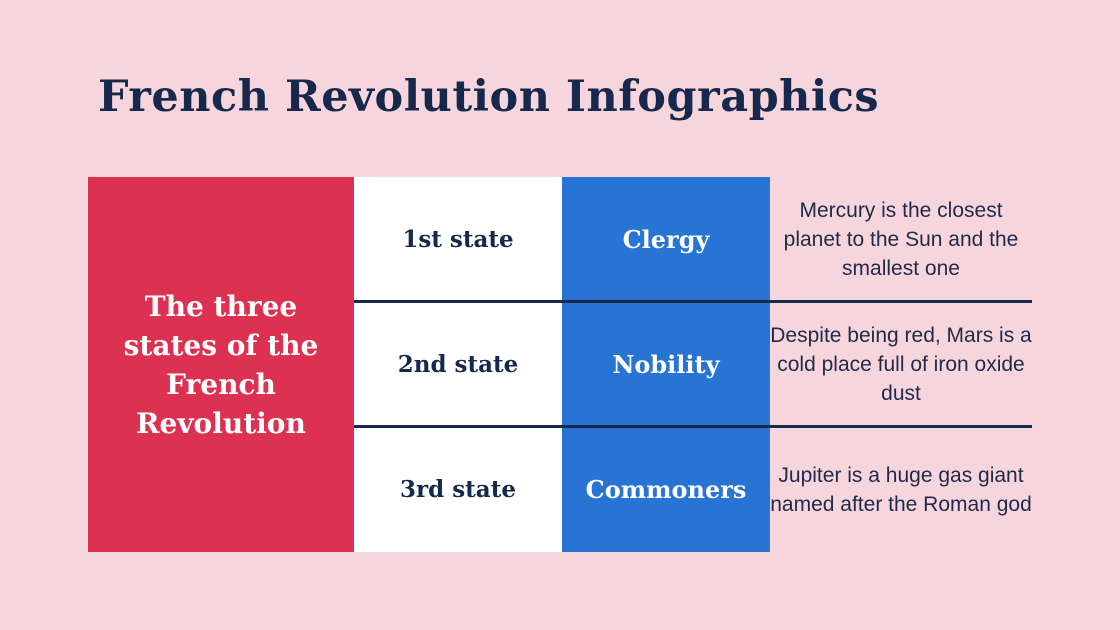  I want to click on group-2: Nobility, so click(666, 364).